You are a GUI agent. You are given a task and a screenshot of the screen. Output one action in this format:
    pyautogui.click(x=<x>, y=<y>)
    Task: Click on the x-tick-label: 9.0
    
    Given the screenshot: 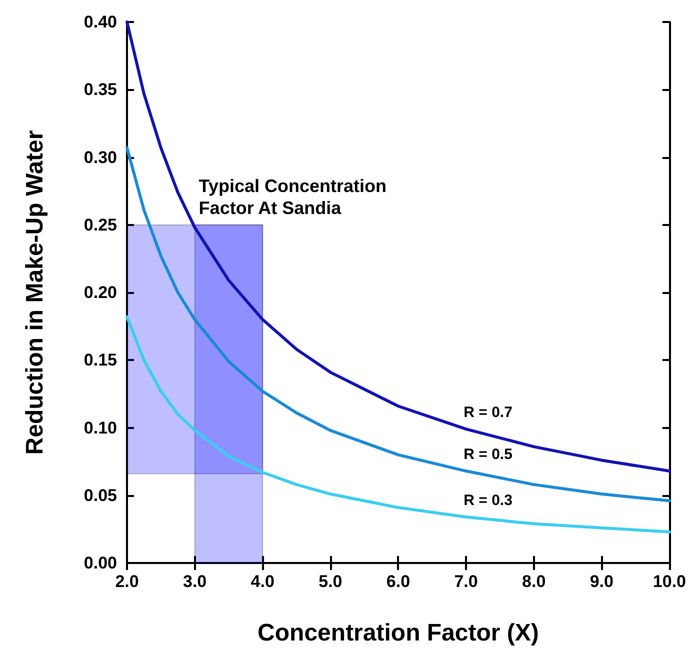 What is the action you would take?
    pyautogui.click(x=602, y=581)
    